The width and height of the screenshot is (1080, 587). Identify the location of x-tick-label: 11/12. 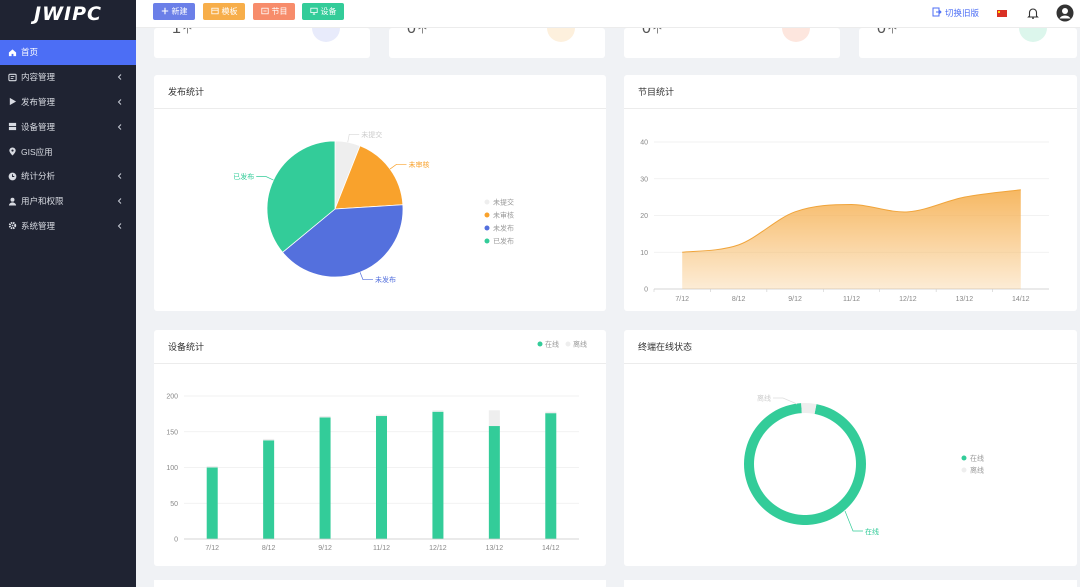
(381, 548).